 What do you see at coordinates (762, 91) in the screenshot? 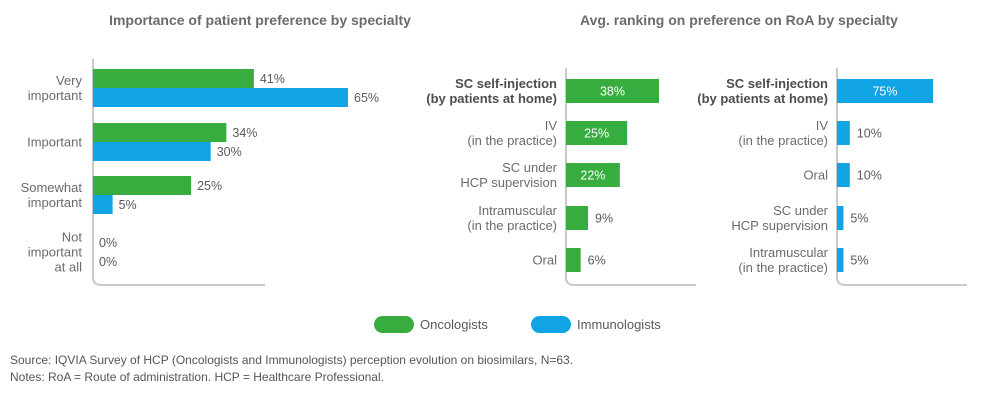
I see `roa-immunologists-category-label: SC self-injection (by patients at home)` at bounding box center [762, 91].